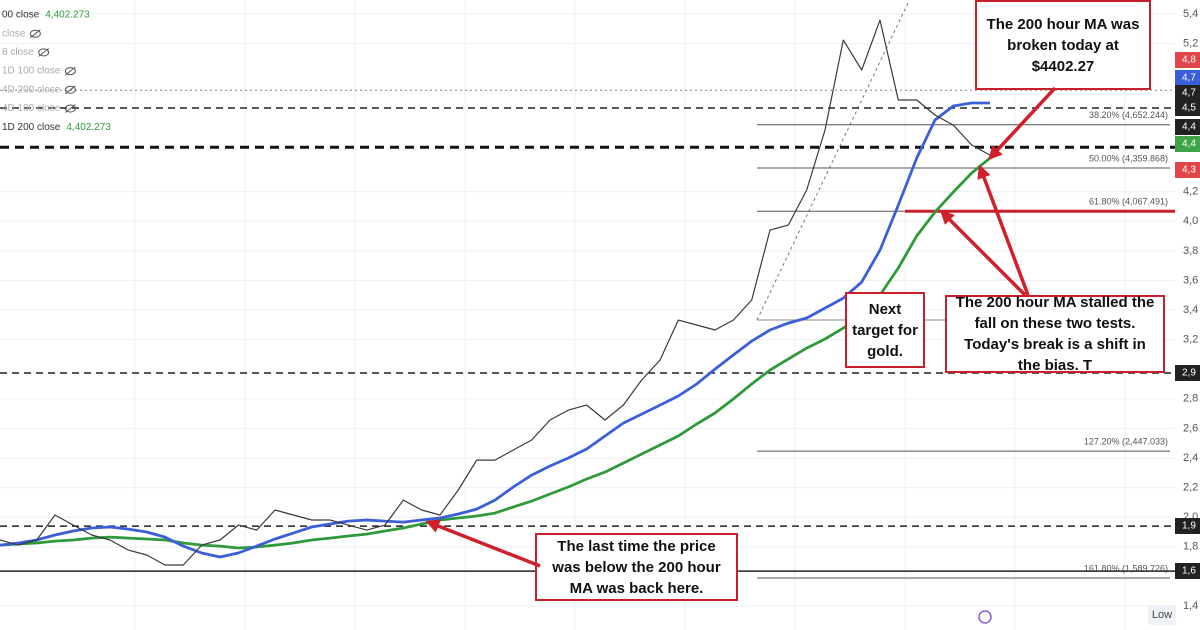  What do you see at coordinates (1128, 115) in the screenshot?
I see `fib-label: 38.20% (4,652.244)` at bounding box center [1128, 115].